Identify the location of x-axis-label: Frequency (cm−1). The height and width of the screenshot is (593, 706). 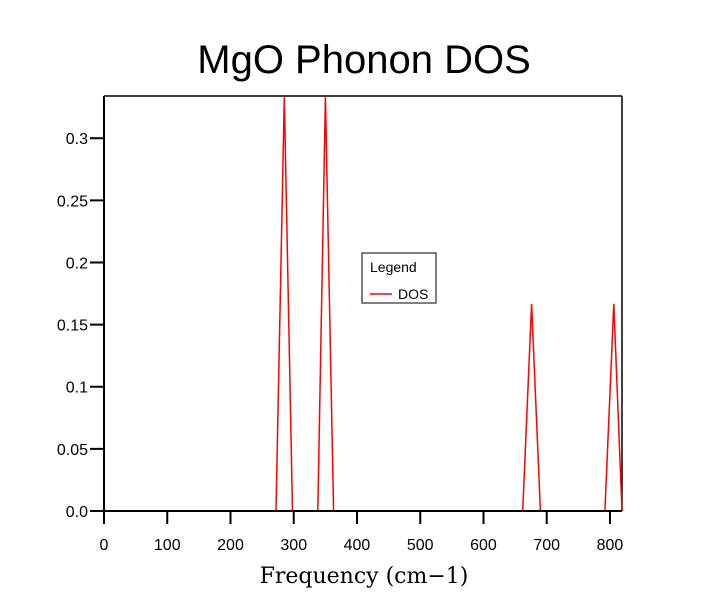
(364, 576).